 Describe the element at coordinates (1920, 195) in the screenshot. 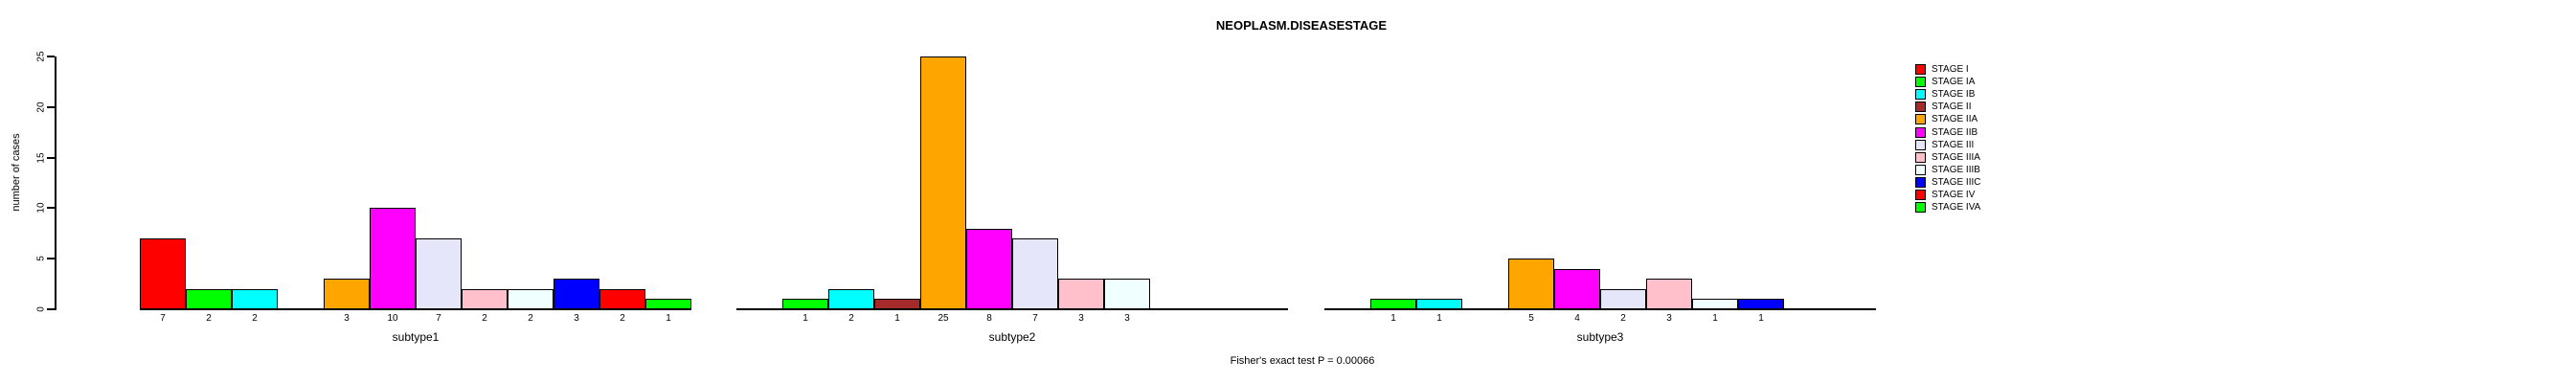

I see `legend-swatch-stage-iv` at that location.